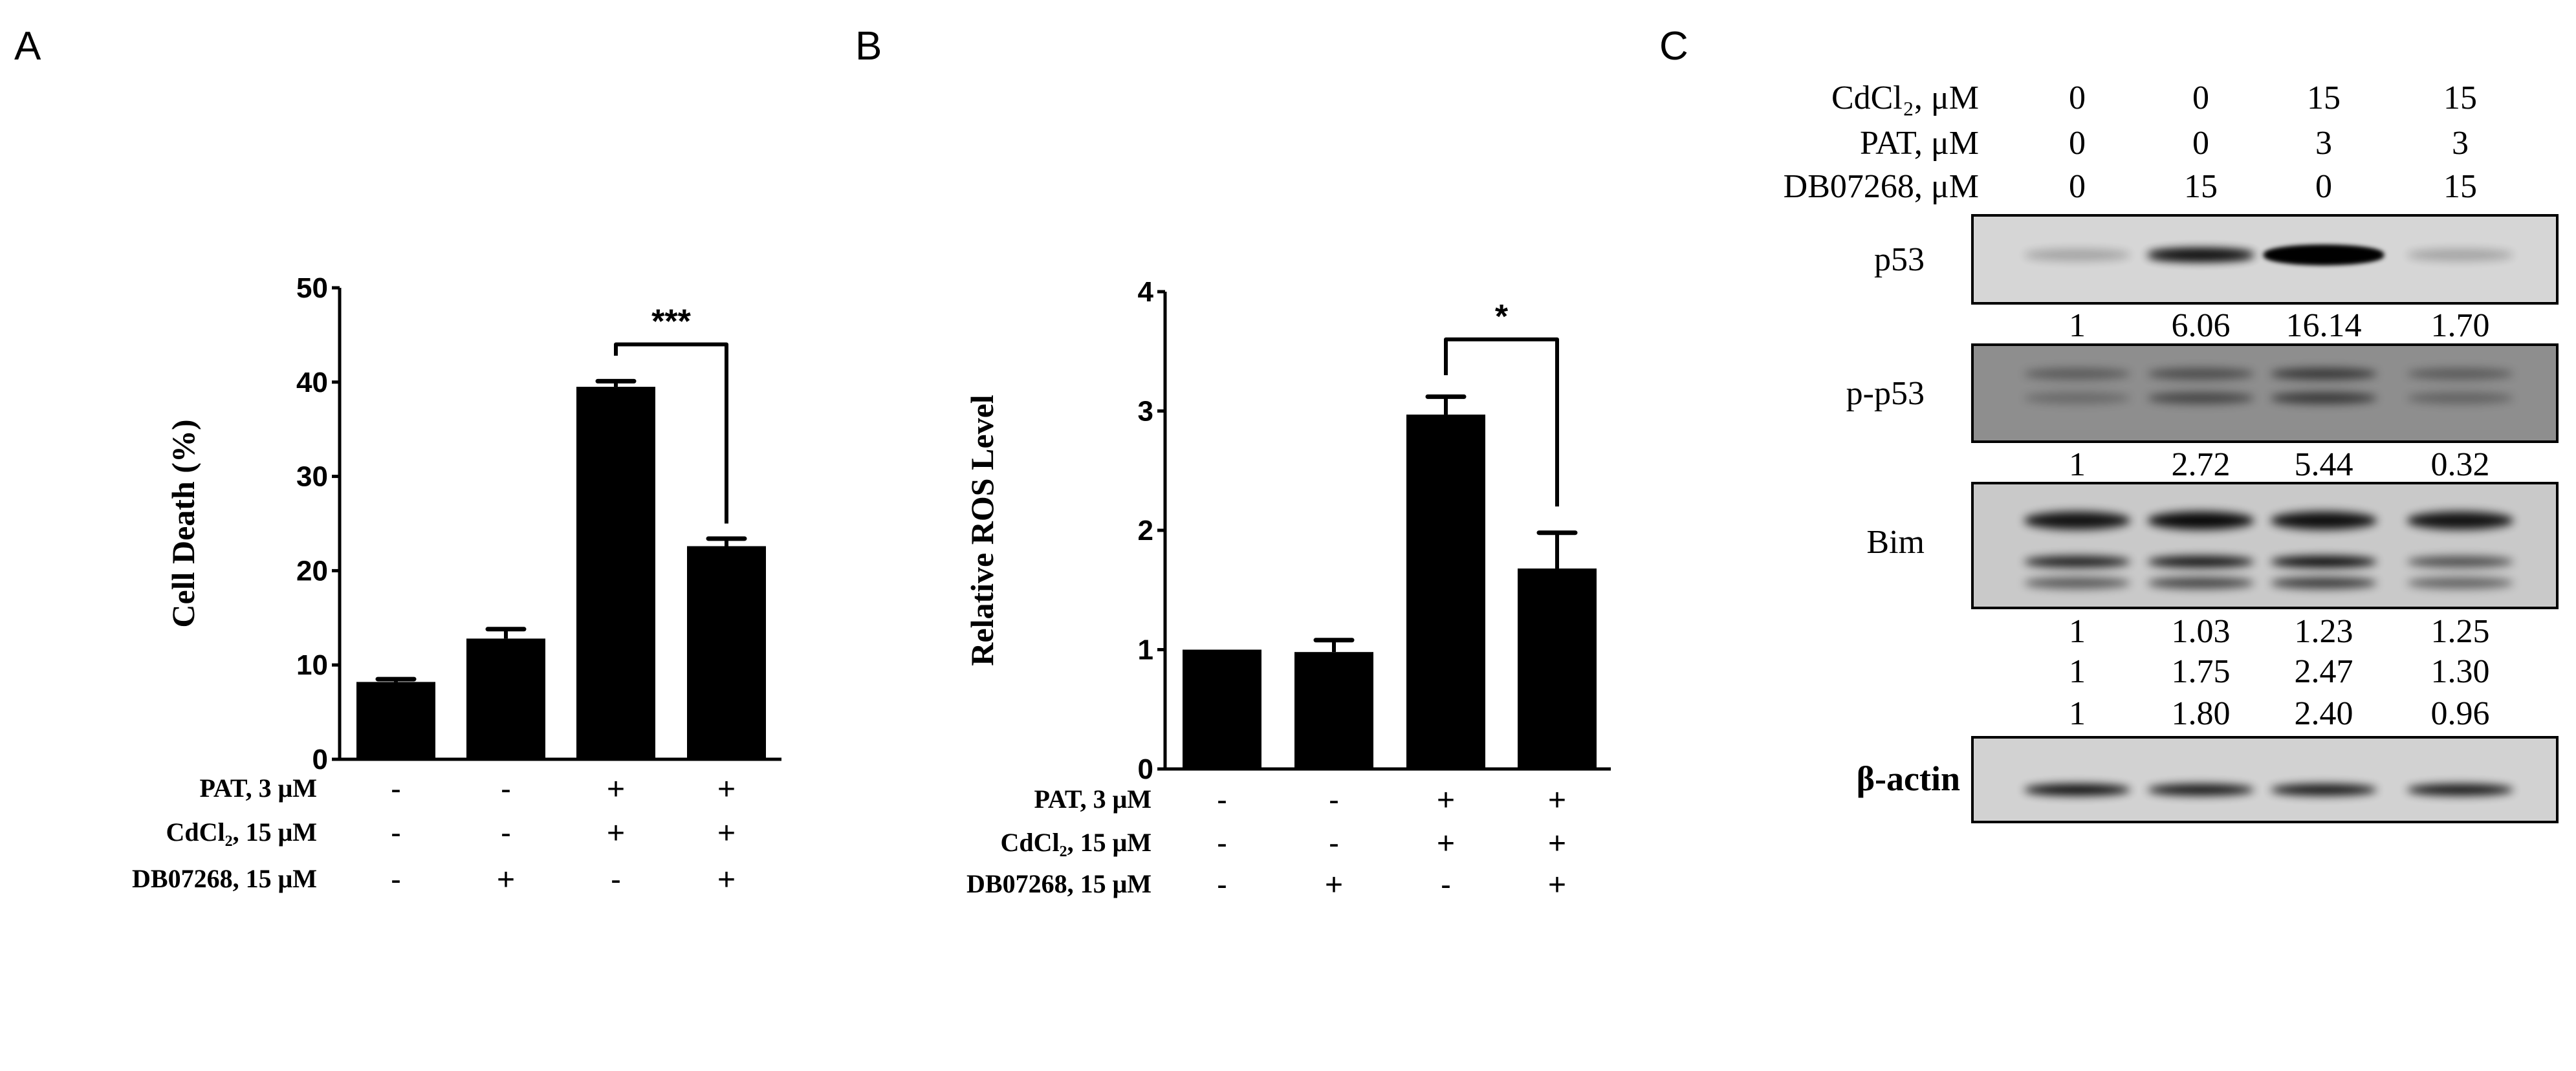  What do you see at coordinates (2460, 713) in the screenshot?
I see `band-quantification: 0.96` at bounding box center [2460, 713].